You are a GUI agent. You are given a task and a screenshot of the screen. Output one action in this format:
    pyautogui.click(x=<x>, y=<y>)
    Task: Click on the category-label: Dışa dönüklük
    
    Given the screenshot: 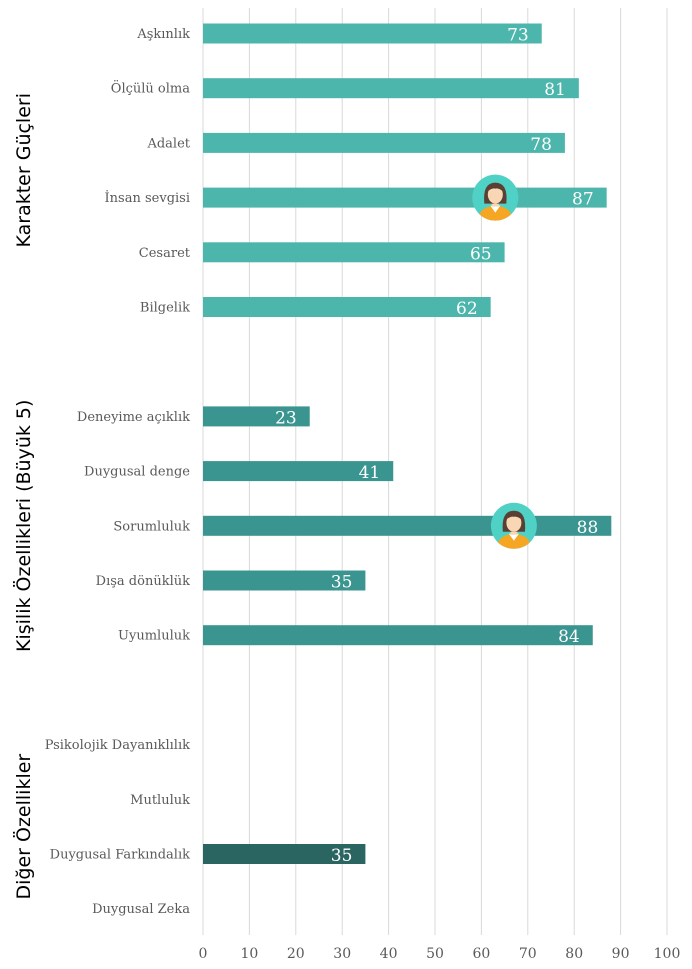 What is the action you would take?
    pyautogui.click(x=143, y=581)
    